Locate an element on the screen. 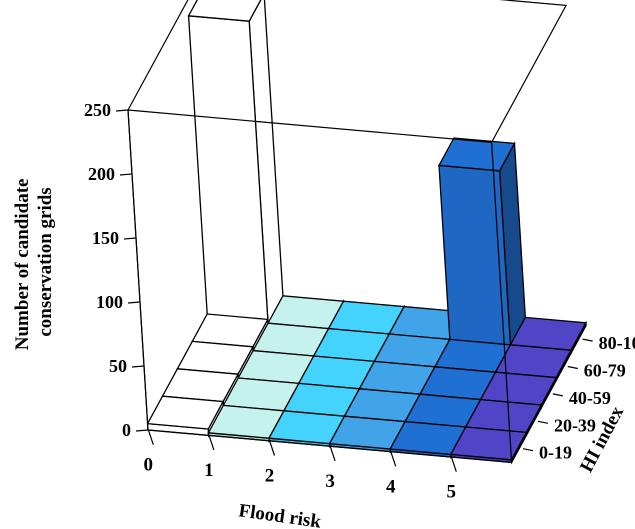 This screenshot has height=529, width=635. x-tick-label: 1 is located at coordinates (209, 470).